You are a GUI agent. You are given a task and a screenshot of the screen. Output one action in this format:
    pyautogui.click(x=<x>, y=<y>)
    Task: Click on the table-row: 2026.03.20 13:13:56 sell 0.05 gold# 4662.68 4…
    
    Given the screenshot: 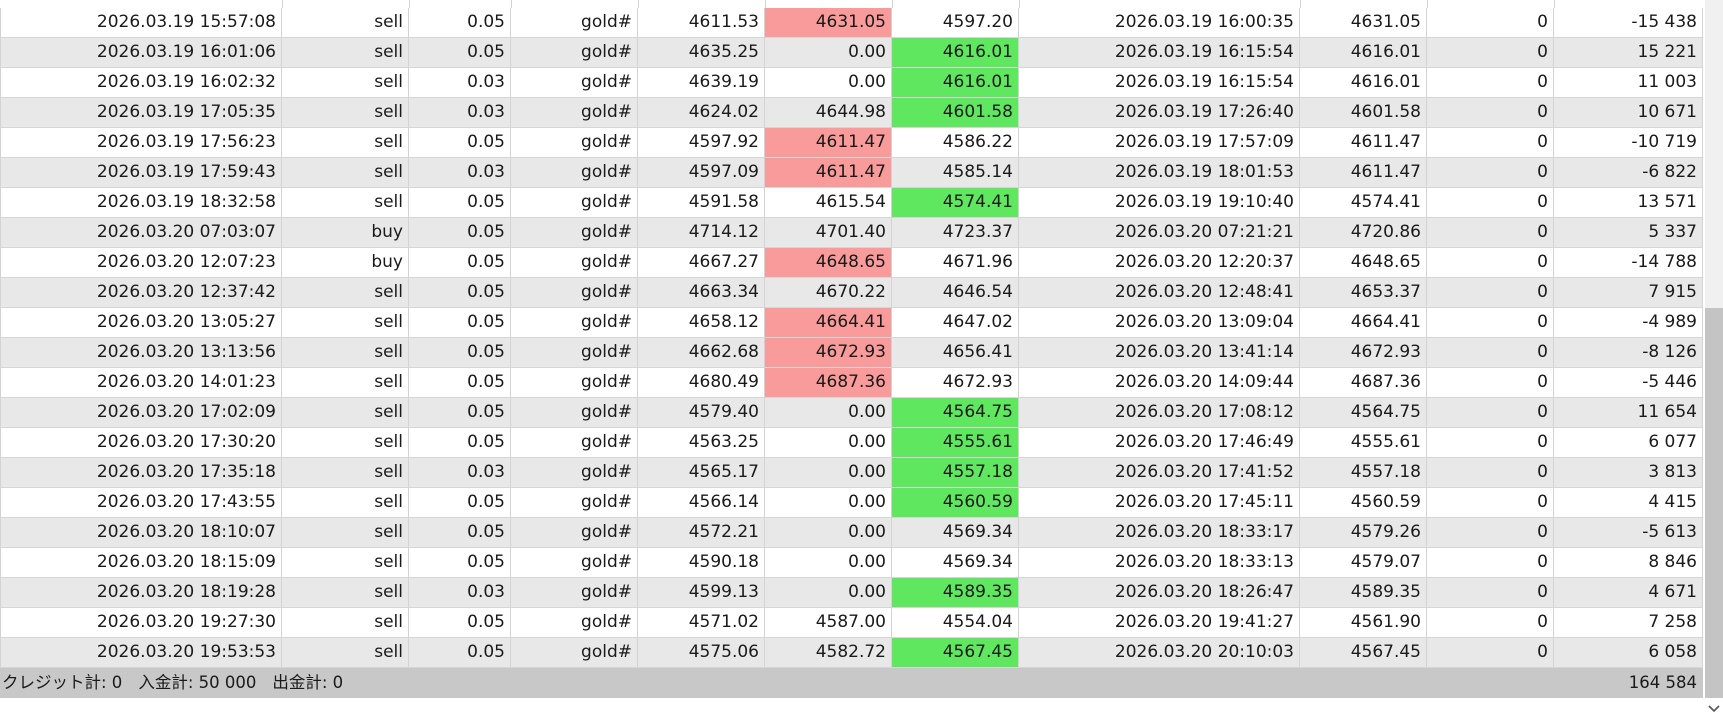 What is the action you would take?
    pyautogui.click(x=851, y=353)
    